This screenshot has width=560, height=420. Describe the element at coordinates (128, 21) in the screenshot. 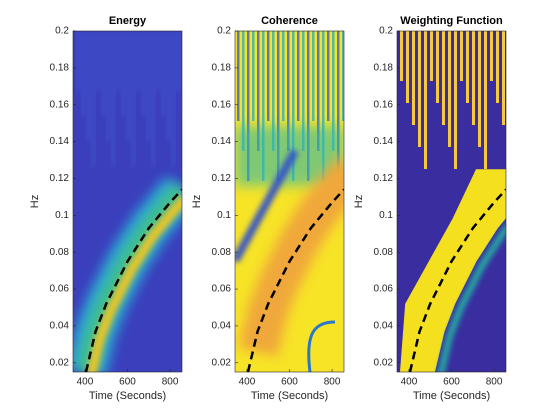

I see `chart-title: Energy` at that location.